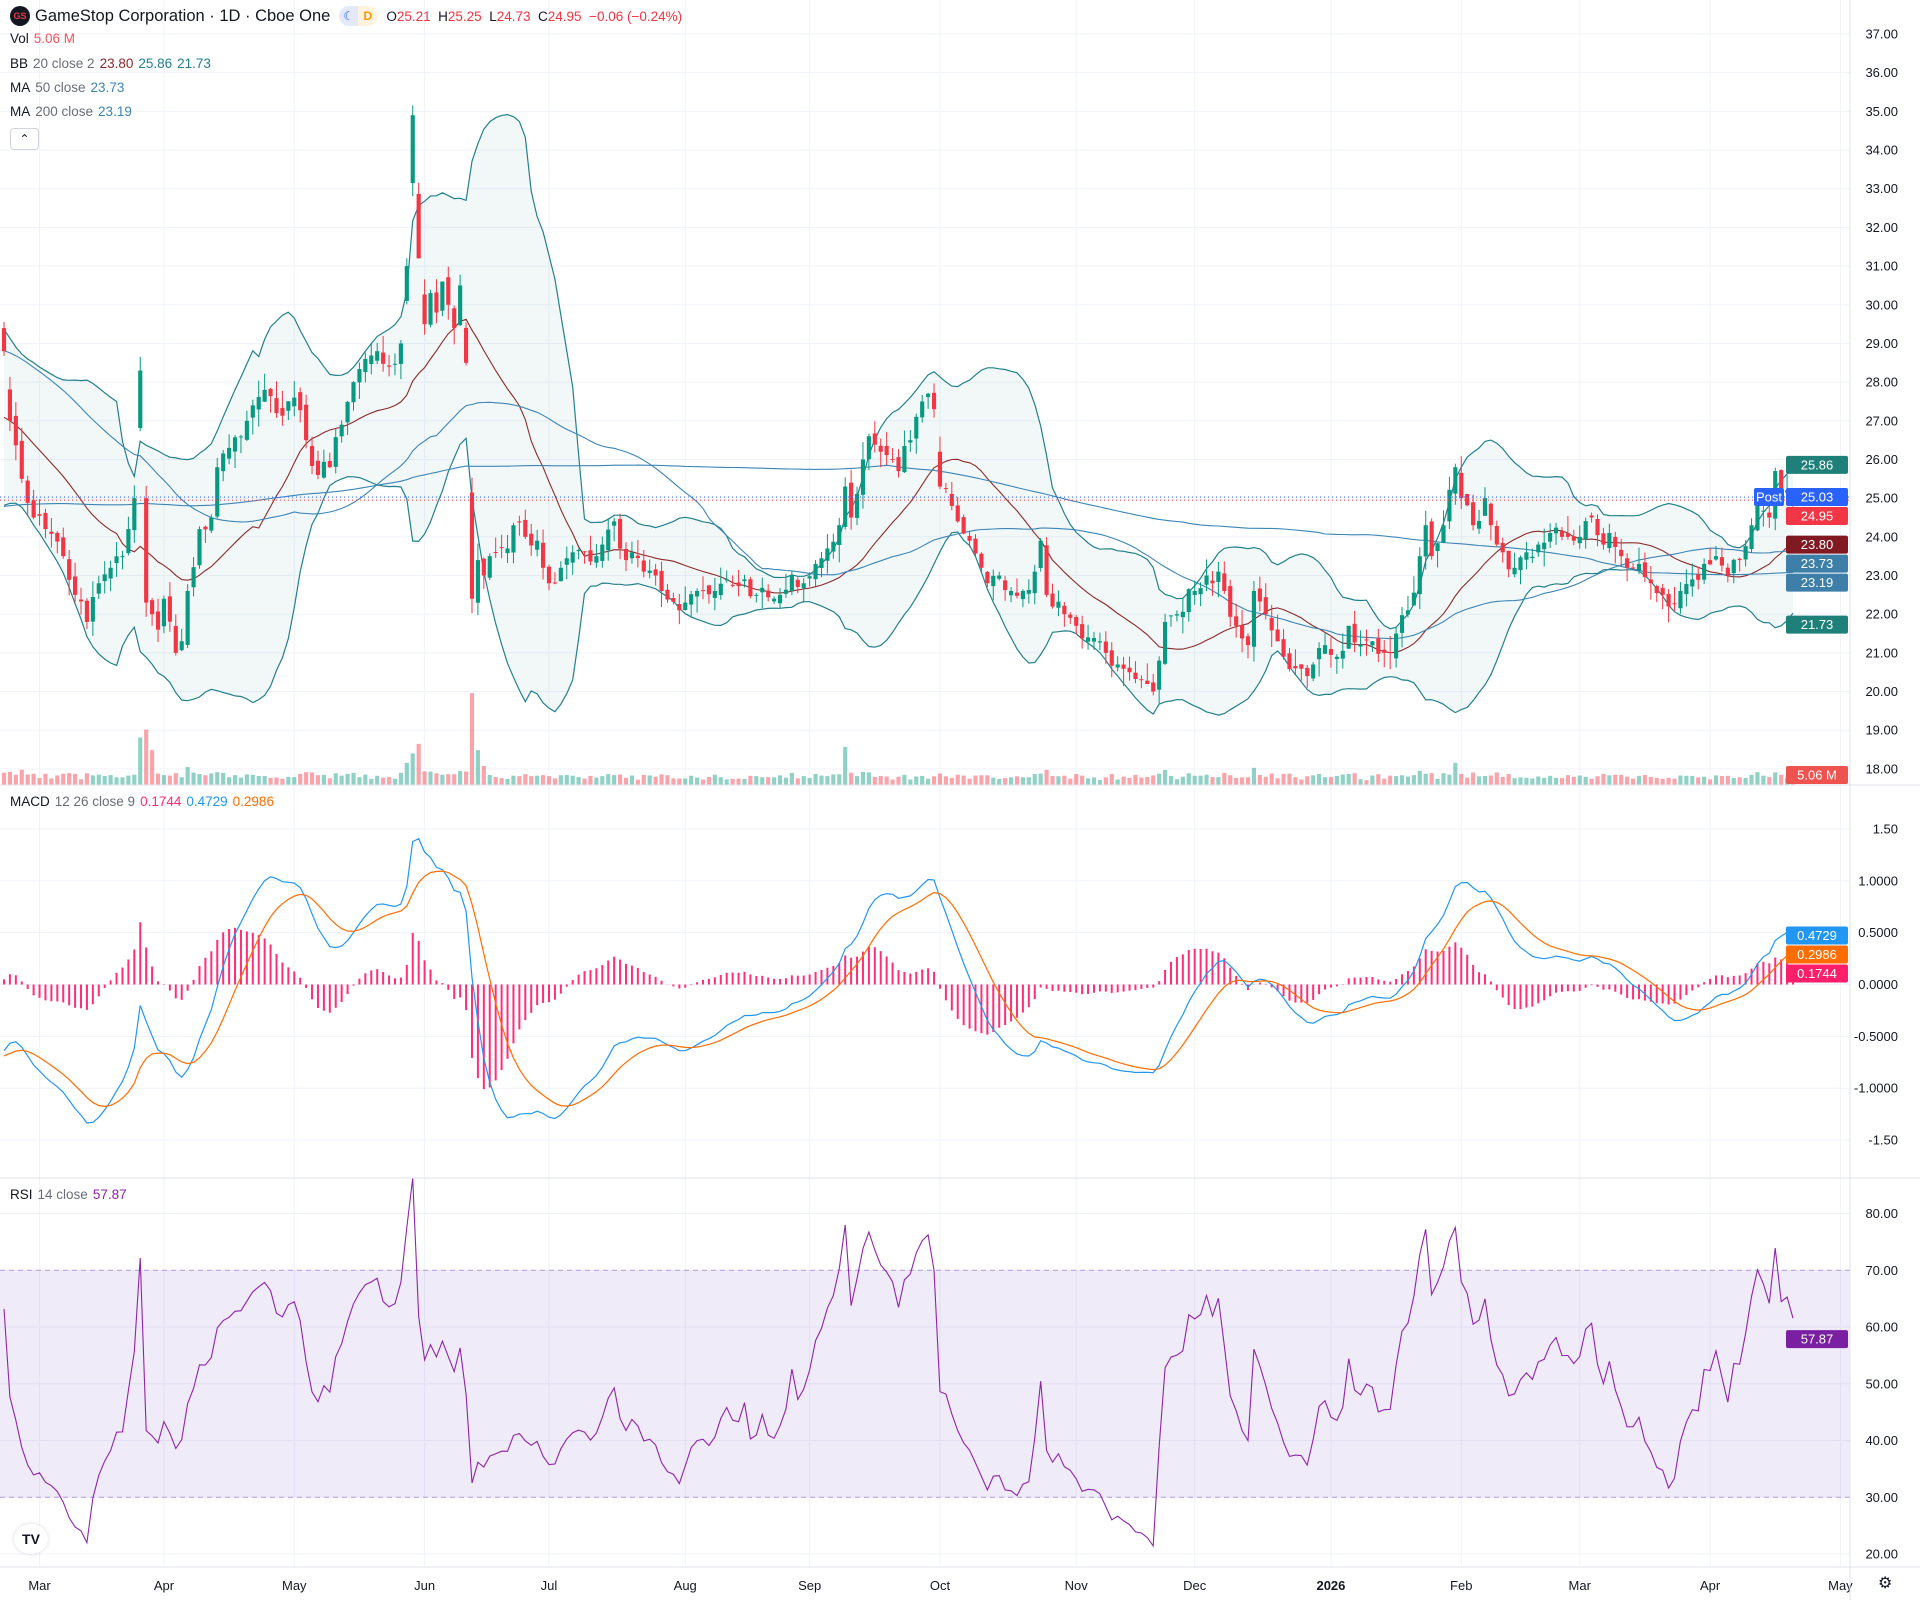 This screenshot has width=1920, height=1600. I want to click on volume-legend: Vol 5.06 M, so click(42, 38).